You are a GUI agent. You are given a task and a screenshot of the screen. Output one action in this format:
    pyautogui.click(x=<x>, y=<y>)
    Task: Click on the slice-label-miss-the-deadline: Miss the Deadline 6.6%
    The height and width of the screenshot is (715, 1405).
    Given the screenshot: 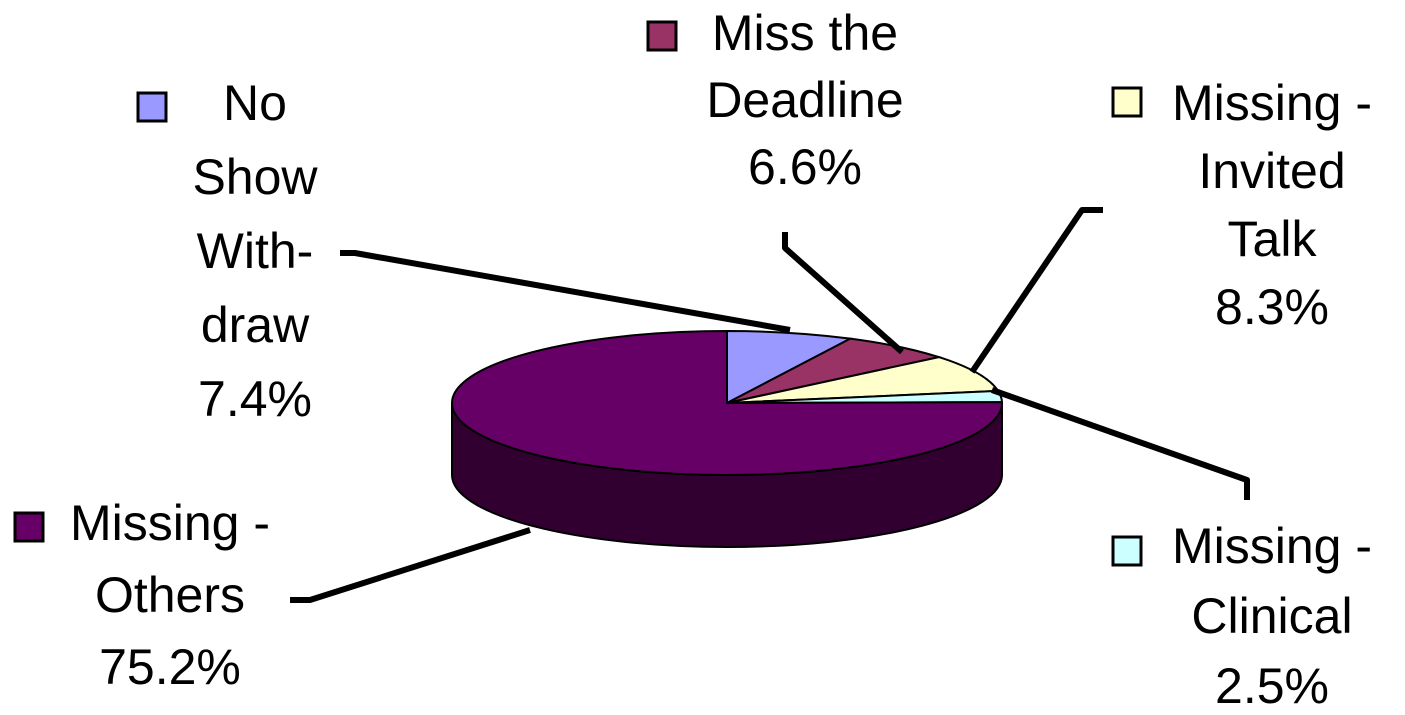 What is the action you would take?
    pyautogui.click(x=804, y=100)
    